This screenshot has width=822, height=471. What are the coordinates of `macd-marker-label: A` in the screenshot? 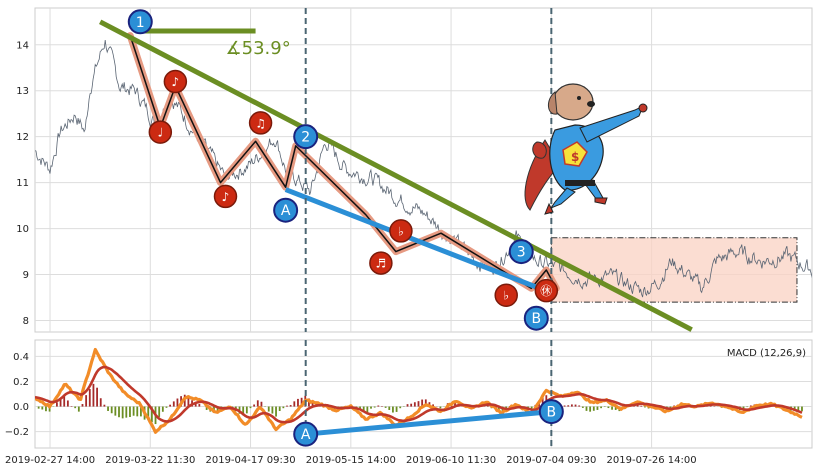 It's located at (306, 435).